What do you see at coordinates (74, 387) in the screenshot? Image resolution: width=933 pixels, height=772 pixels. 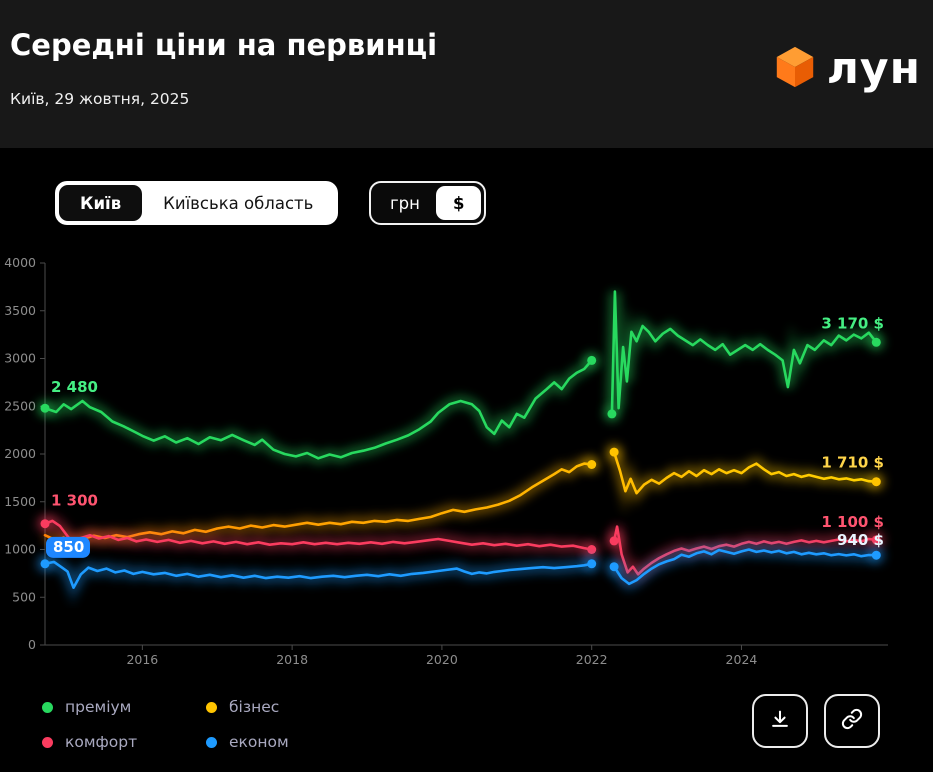 I see `svg-text: 2 480` at bounding box center [74, 387].